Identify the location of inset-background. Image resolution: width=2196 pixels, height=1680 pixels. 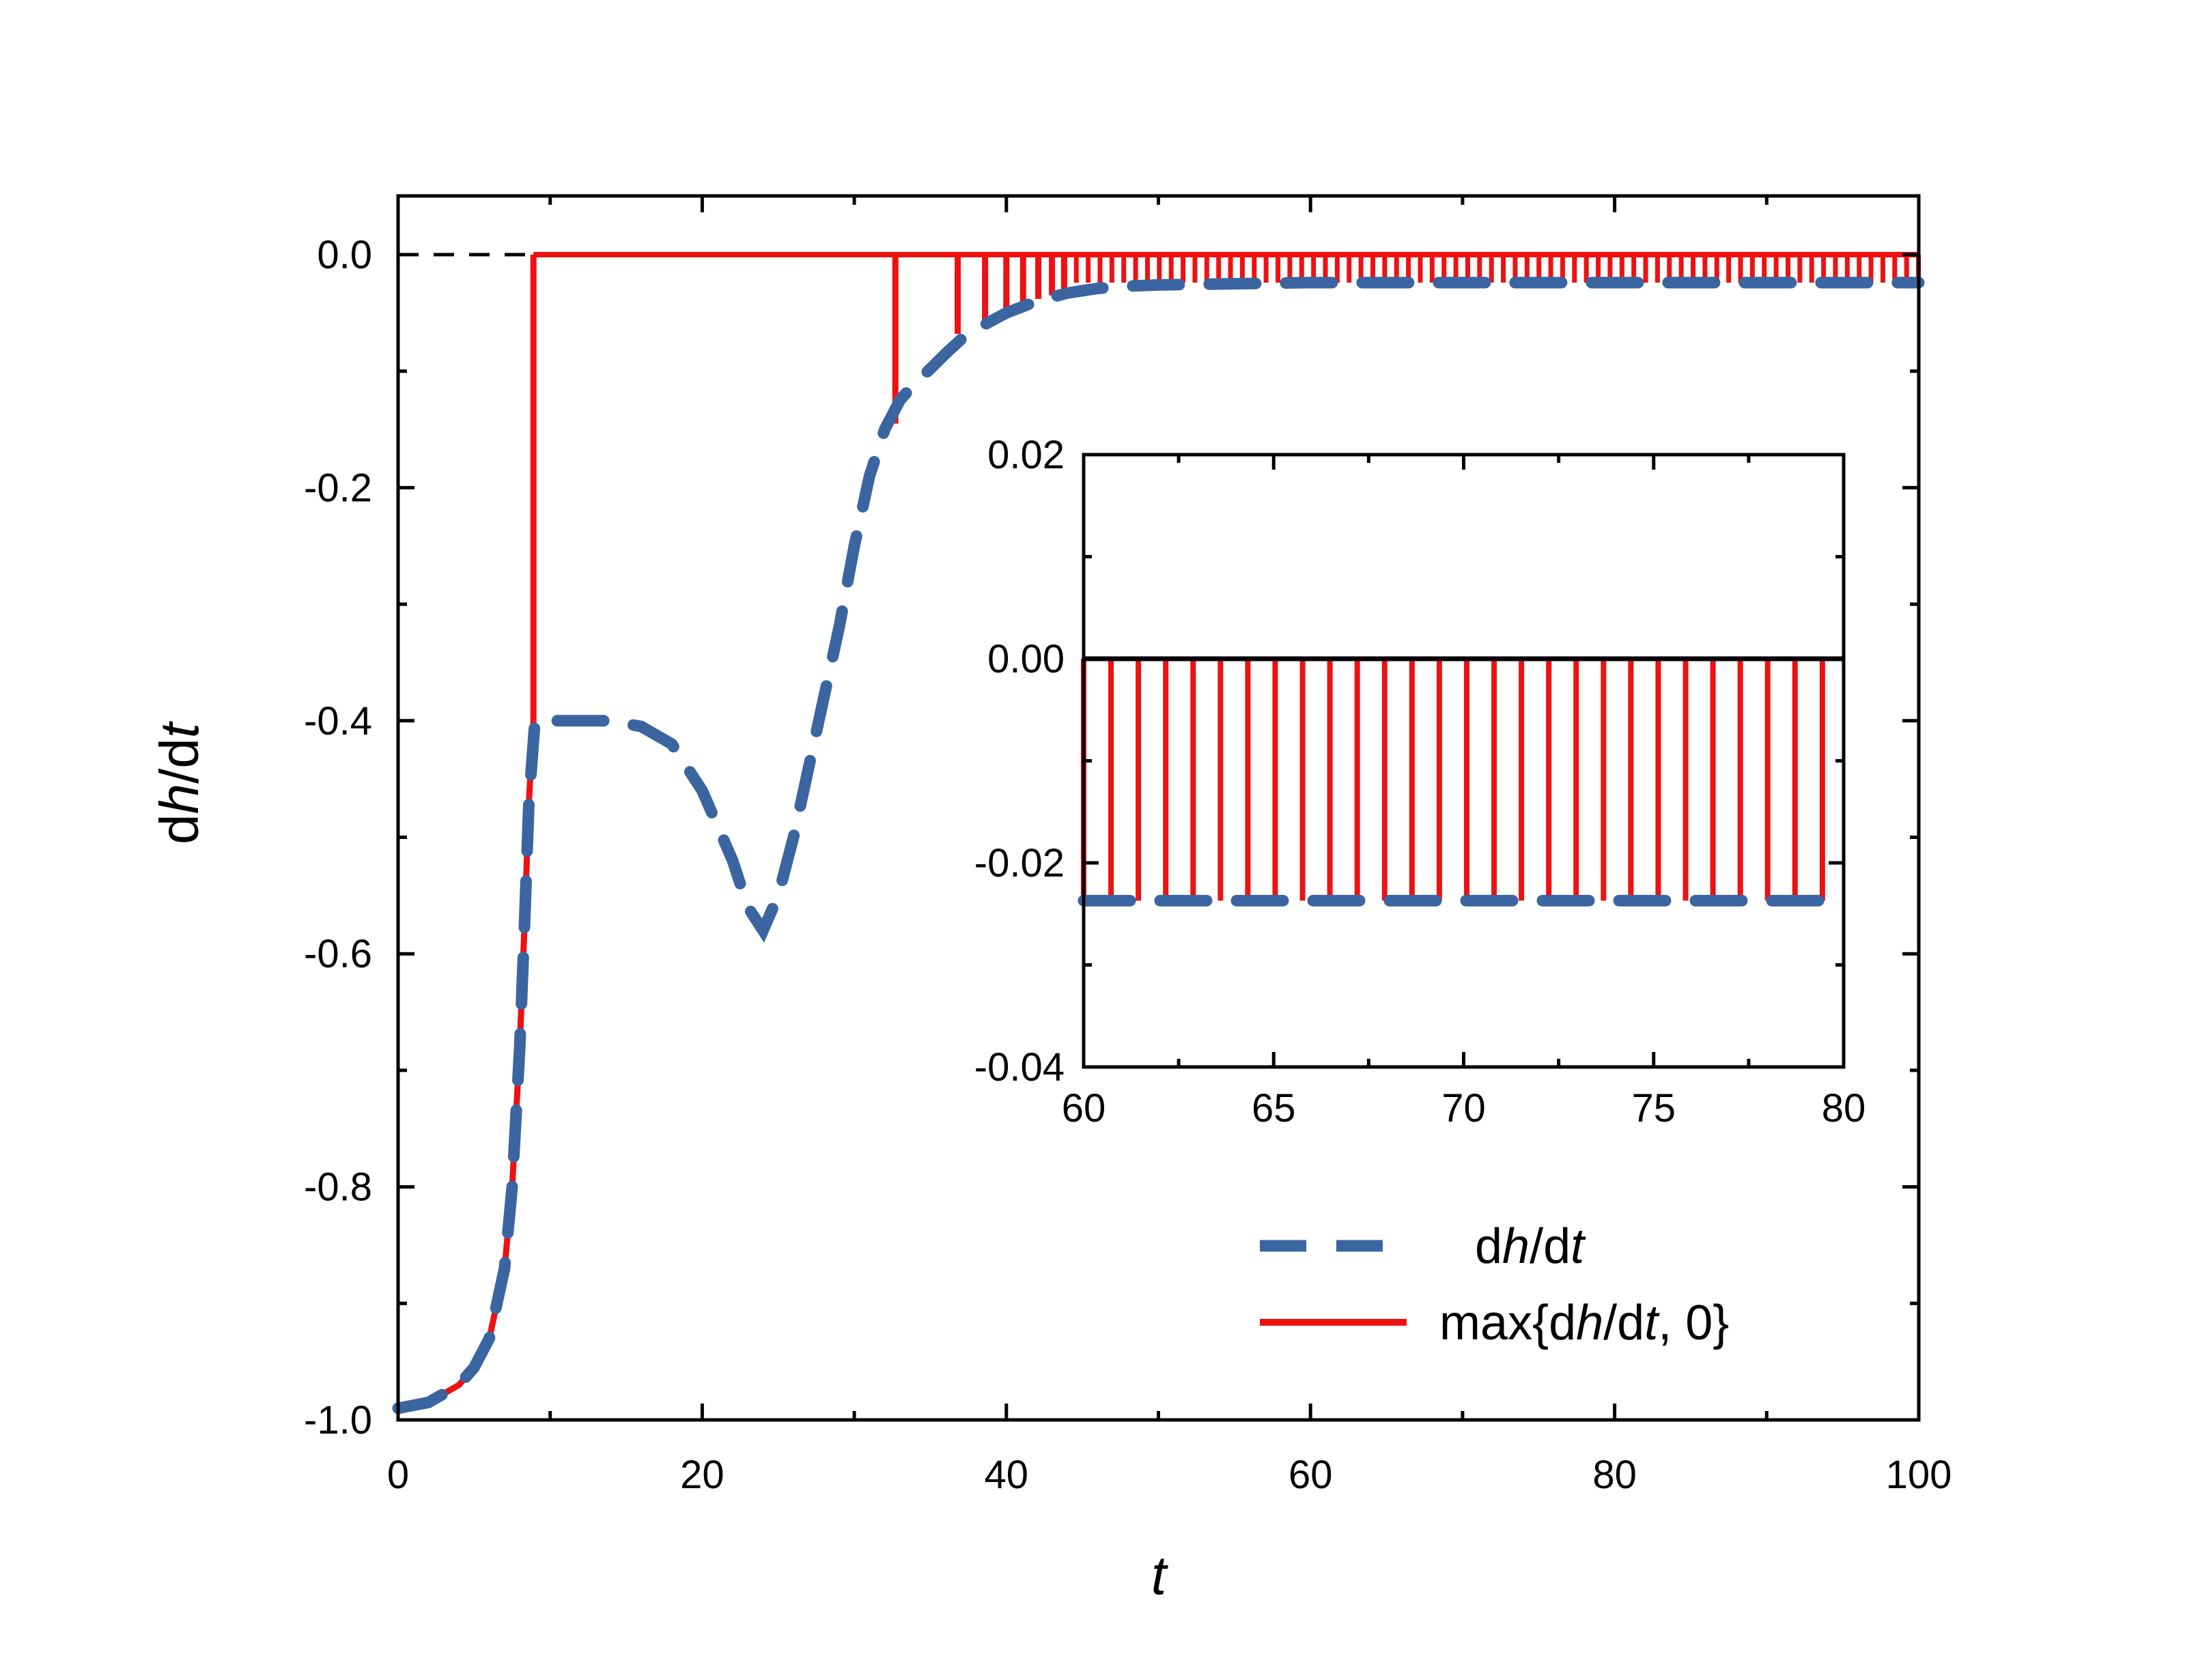
(1464, 761).